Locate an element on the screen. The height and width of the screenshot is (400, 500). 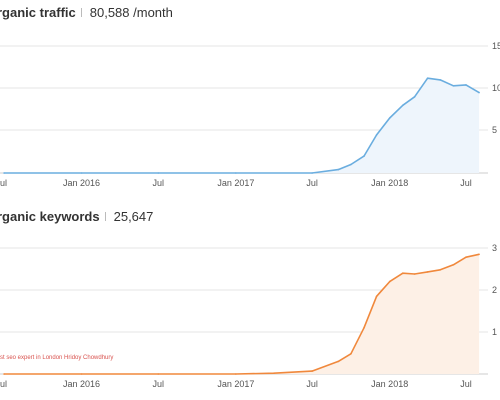
traffic-panel-value: 80,588 /month is located at coordinates (131, 12).